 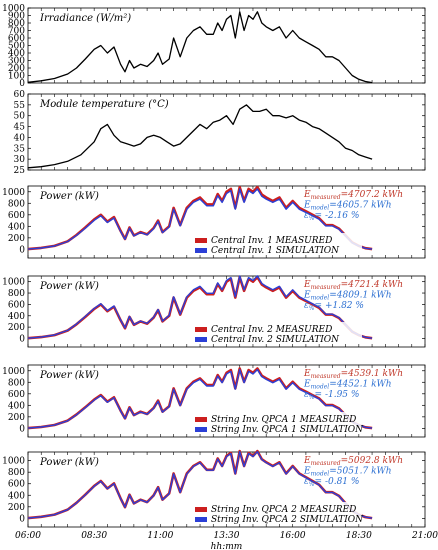 I want to click on energy-annotation: ε%= -1.95 %, so click(x=331, y=395).